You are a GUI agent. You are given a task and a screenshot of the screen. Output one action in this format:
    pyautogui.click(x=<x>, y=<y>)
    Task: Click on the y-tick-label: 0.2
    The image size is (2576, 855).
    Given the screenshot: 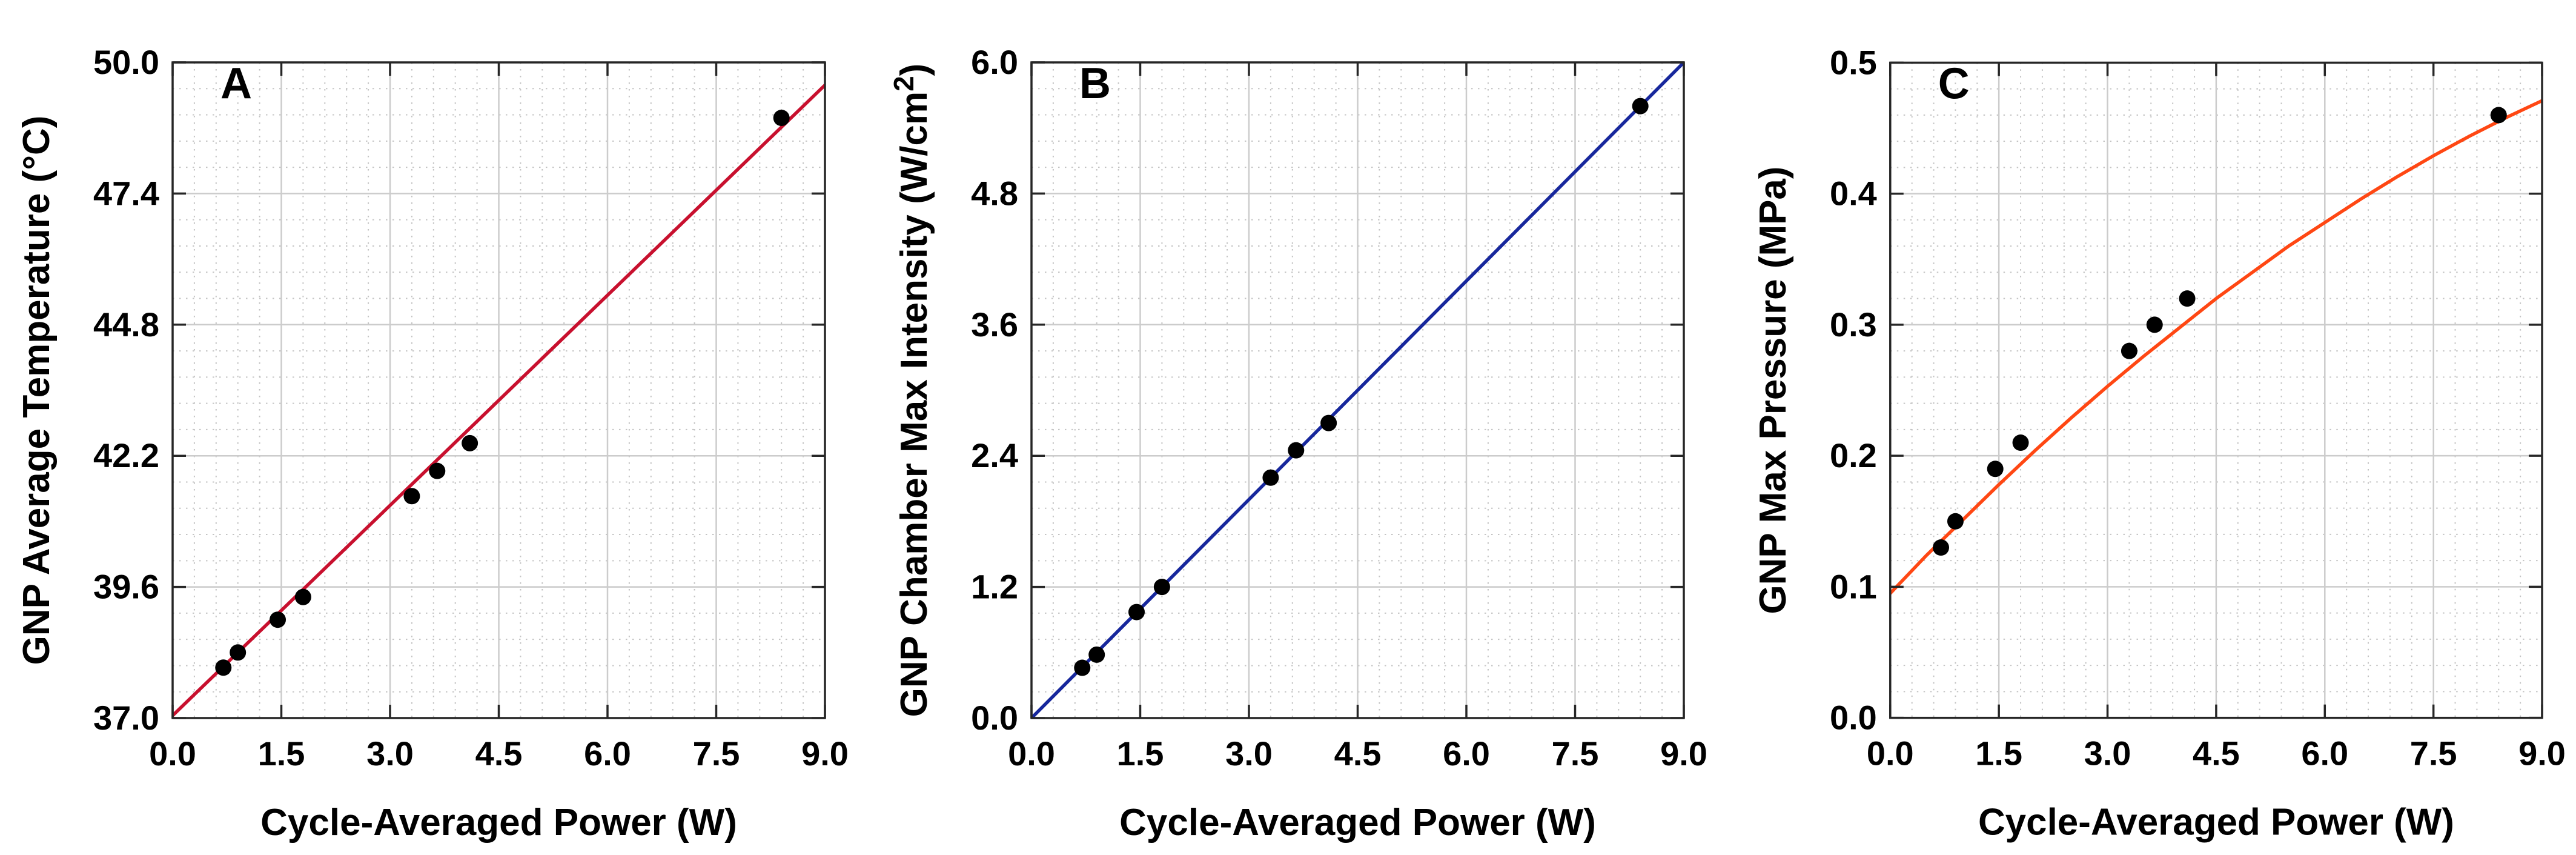 What is the action you would take?
    pyautogui.click(x=1853, y=455)
    